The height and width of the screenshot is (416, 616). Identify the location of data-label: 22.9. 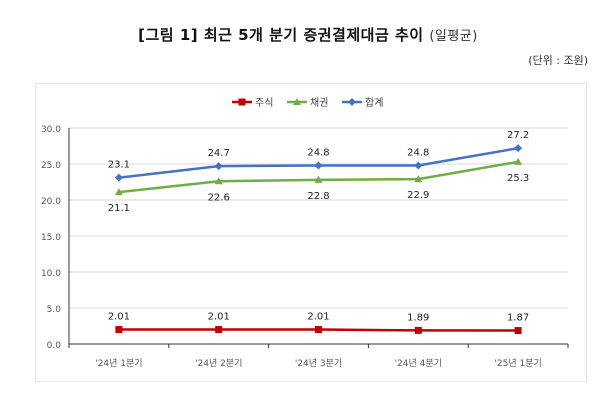
(418, 195).